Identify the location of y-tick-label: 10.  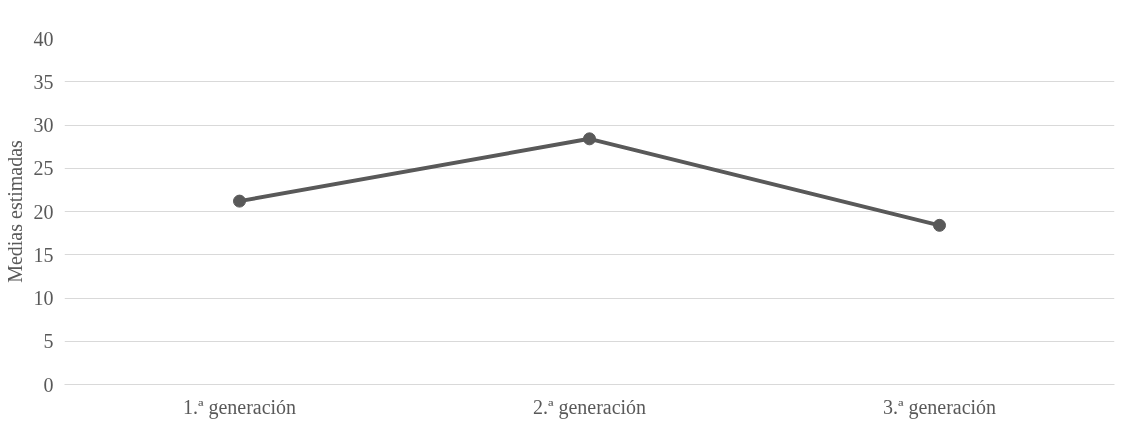
(43, 298).